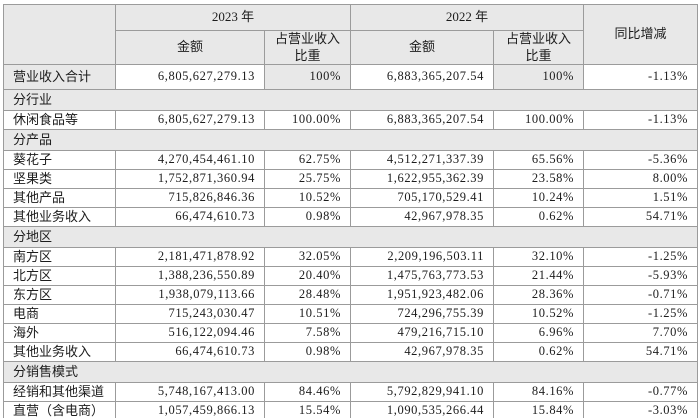 The image size is (700, 418). I want to click on section-label: 分地区, so click(350, 237).